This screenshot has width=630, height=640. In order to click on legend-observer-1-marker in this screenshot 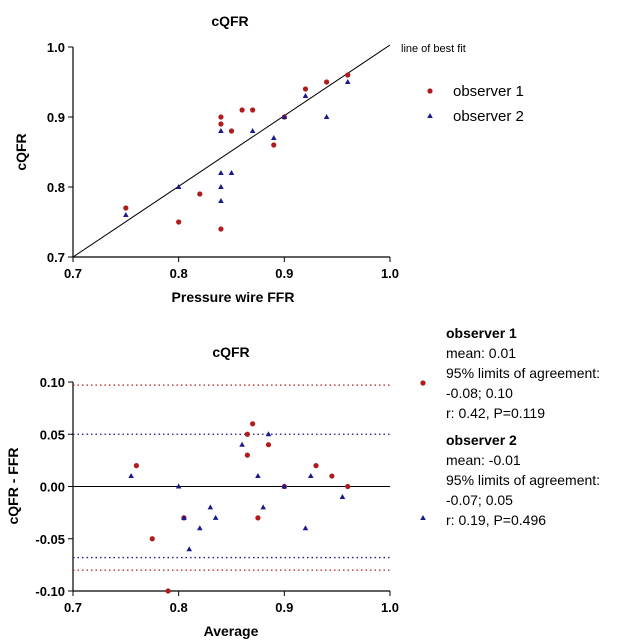, I will do `click(430, 91)`.